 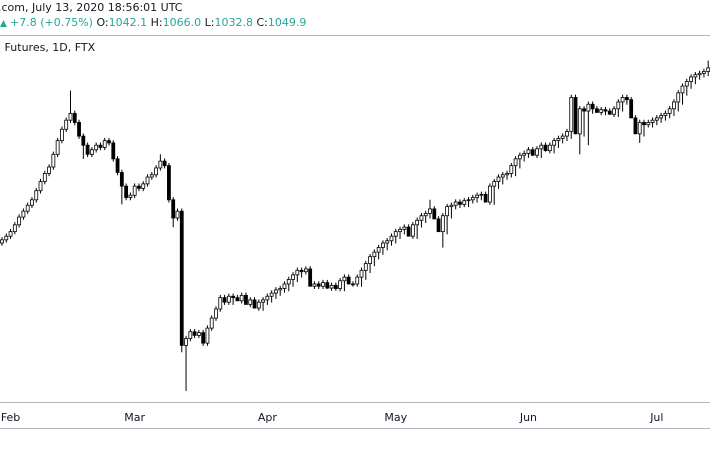 What do you see at coordinates (287, 22) in the screenshot?
I see `ohlc-value: 1049.9` at bounding box center [287, 22].